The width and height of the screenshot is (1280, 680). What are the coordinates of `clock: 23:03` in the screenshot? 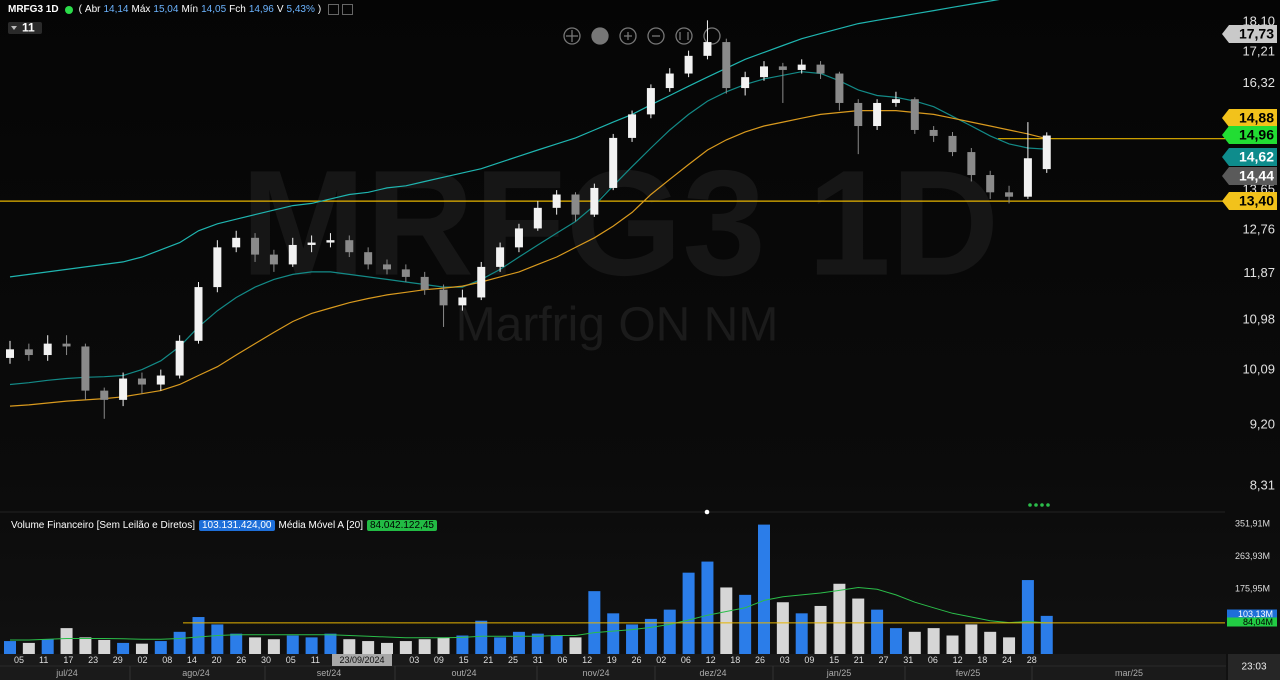 It's located at (1253, 667).